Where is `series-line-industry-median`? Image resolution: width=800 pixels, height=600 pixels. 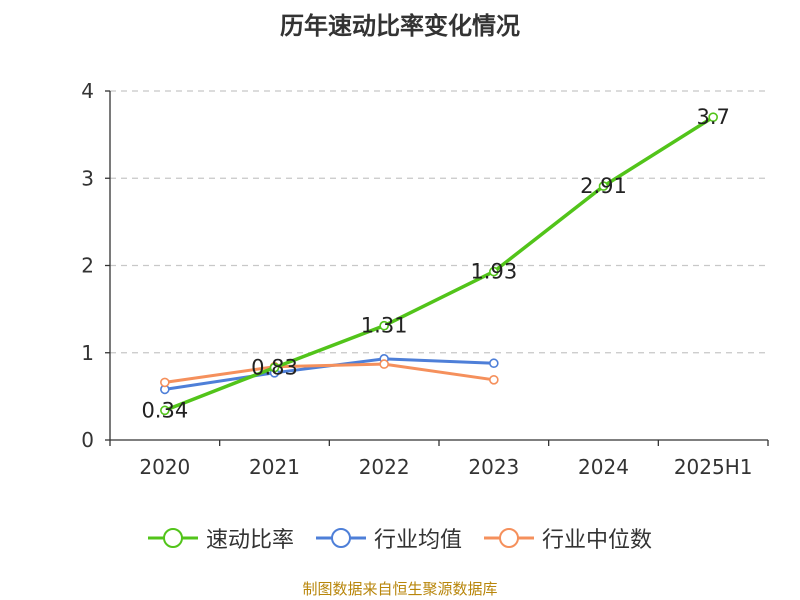 series-line-industry-median is located at coordinates (329, 373).